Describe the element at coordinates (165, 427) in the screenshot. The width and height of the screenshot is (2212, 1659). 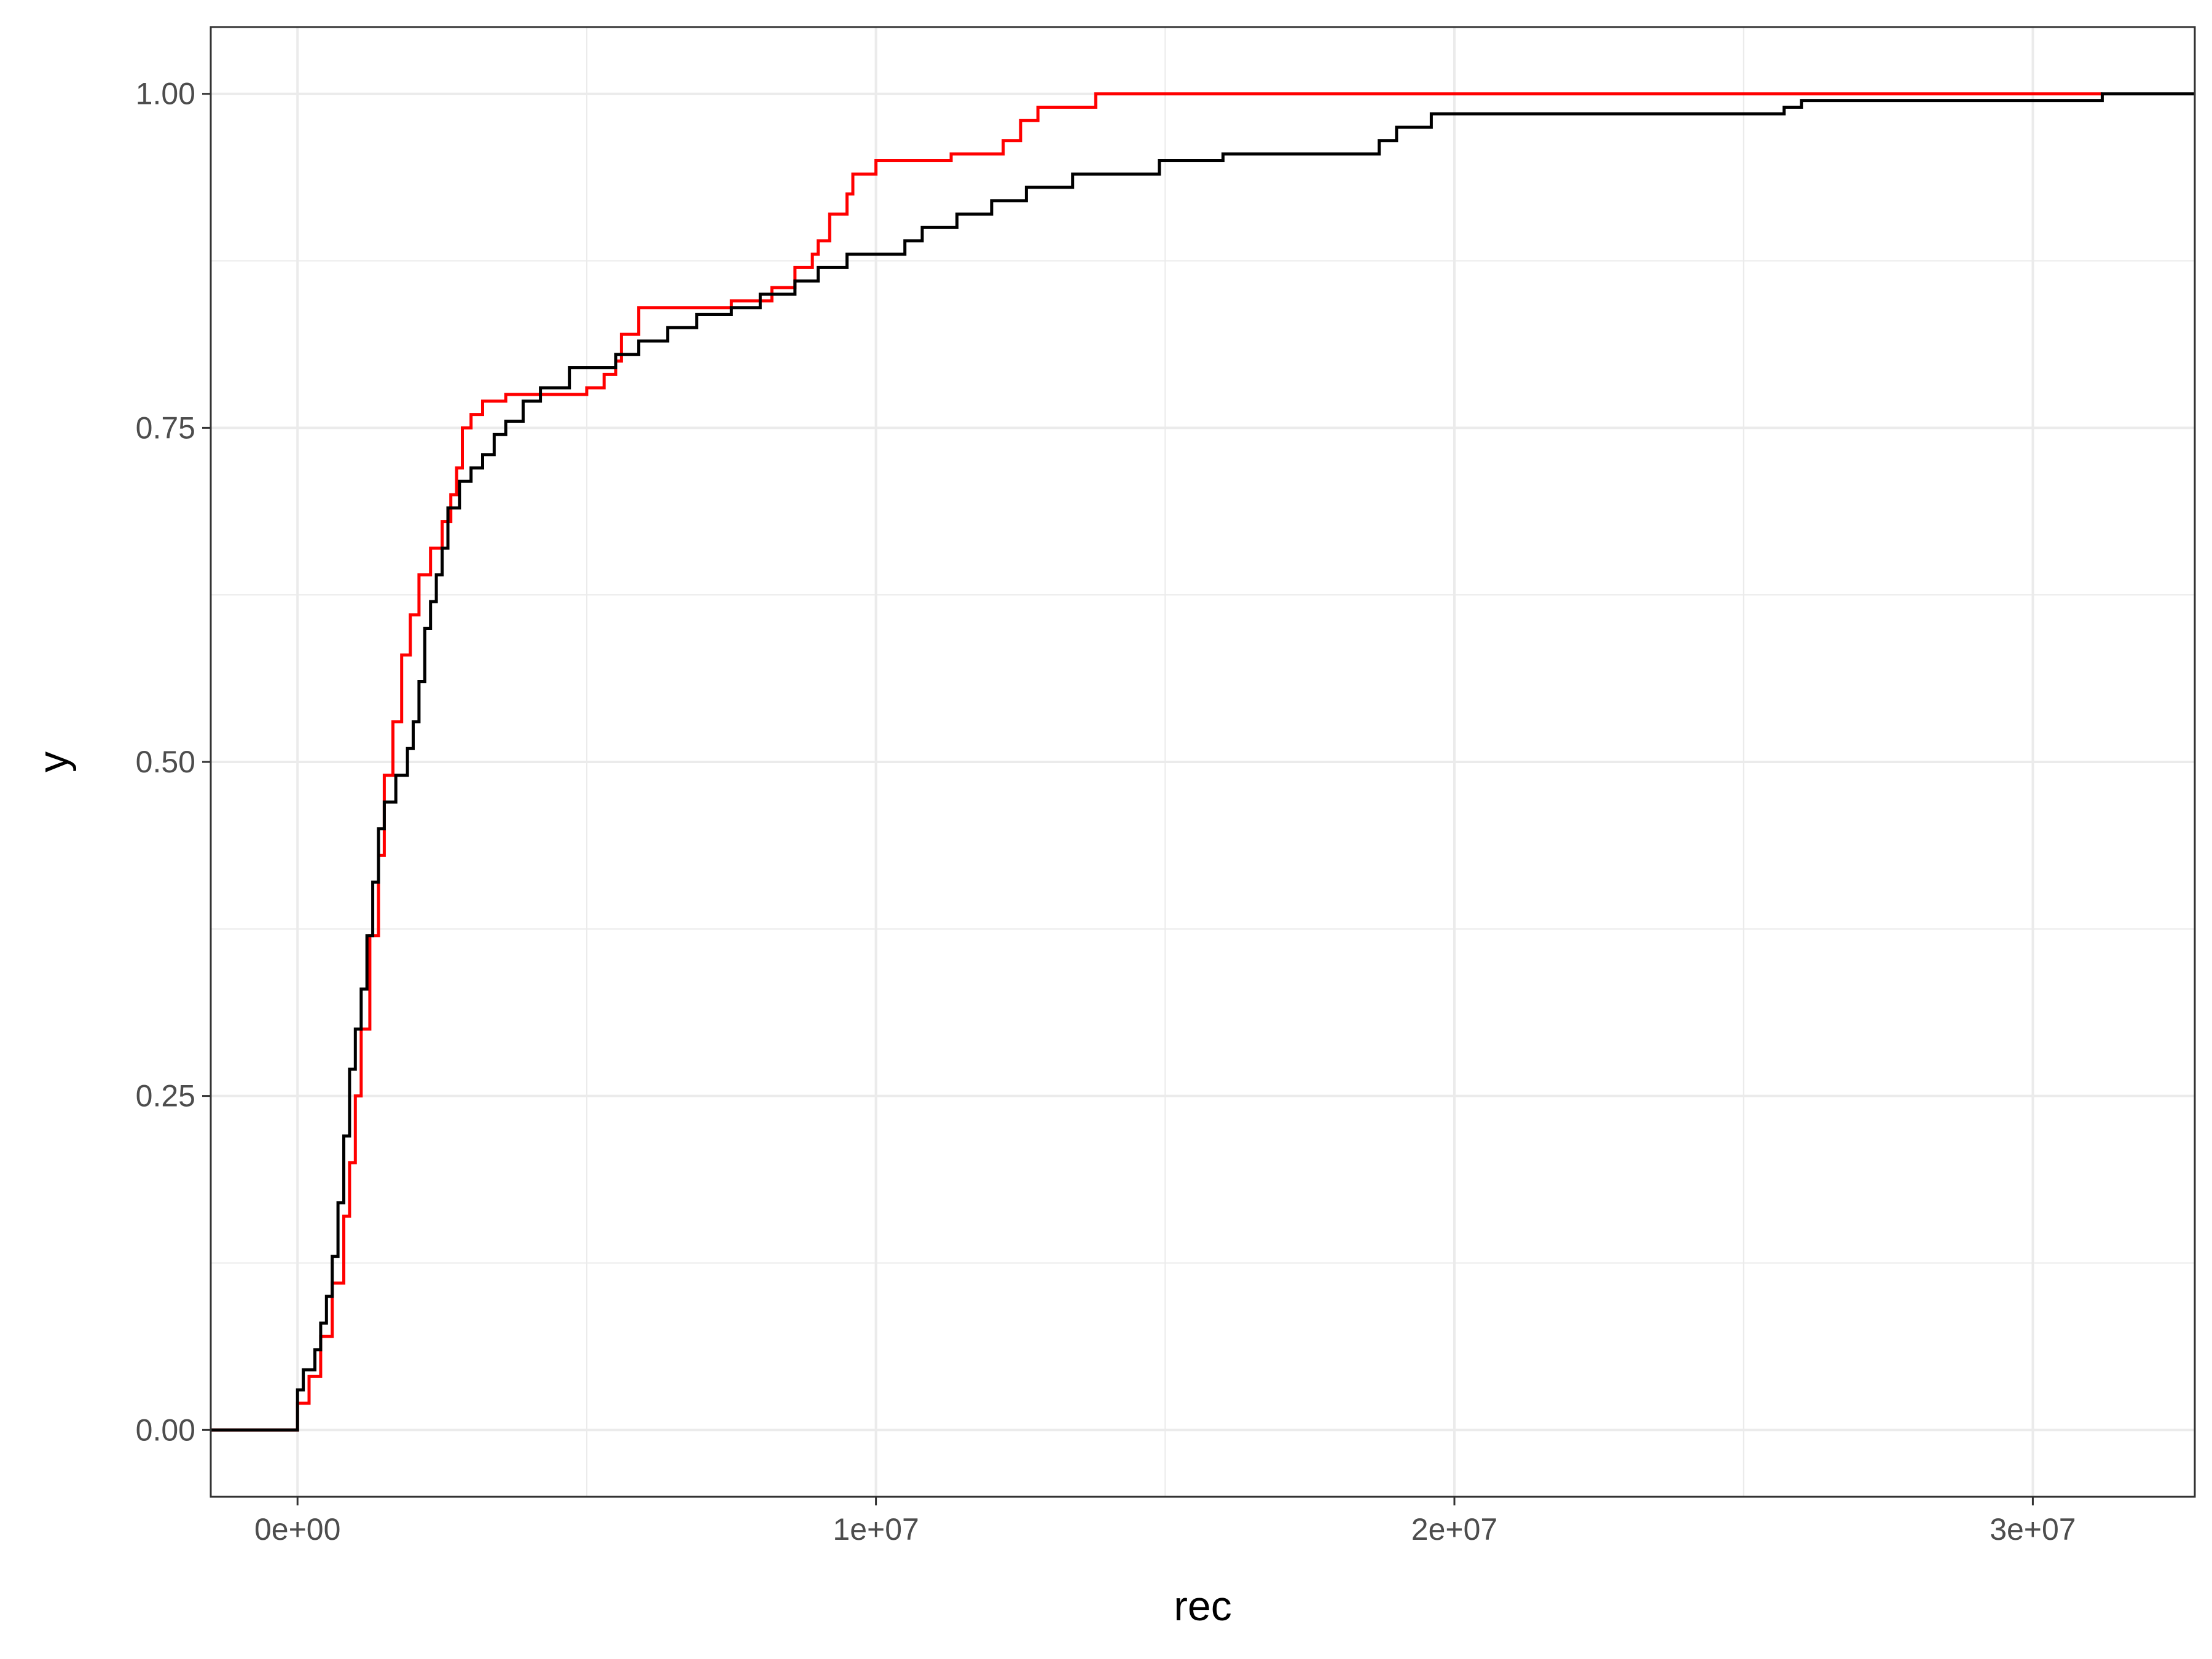
I see `y-tick-label-3: 0.75` at that location.